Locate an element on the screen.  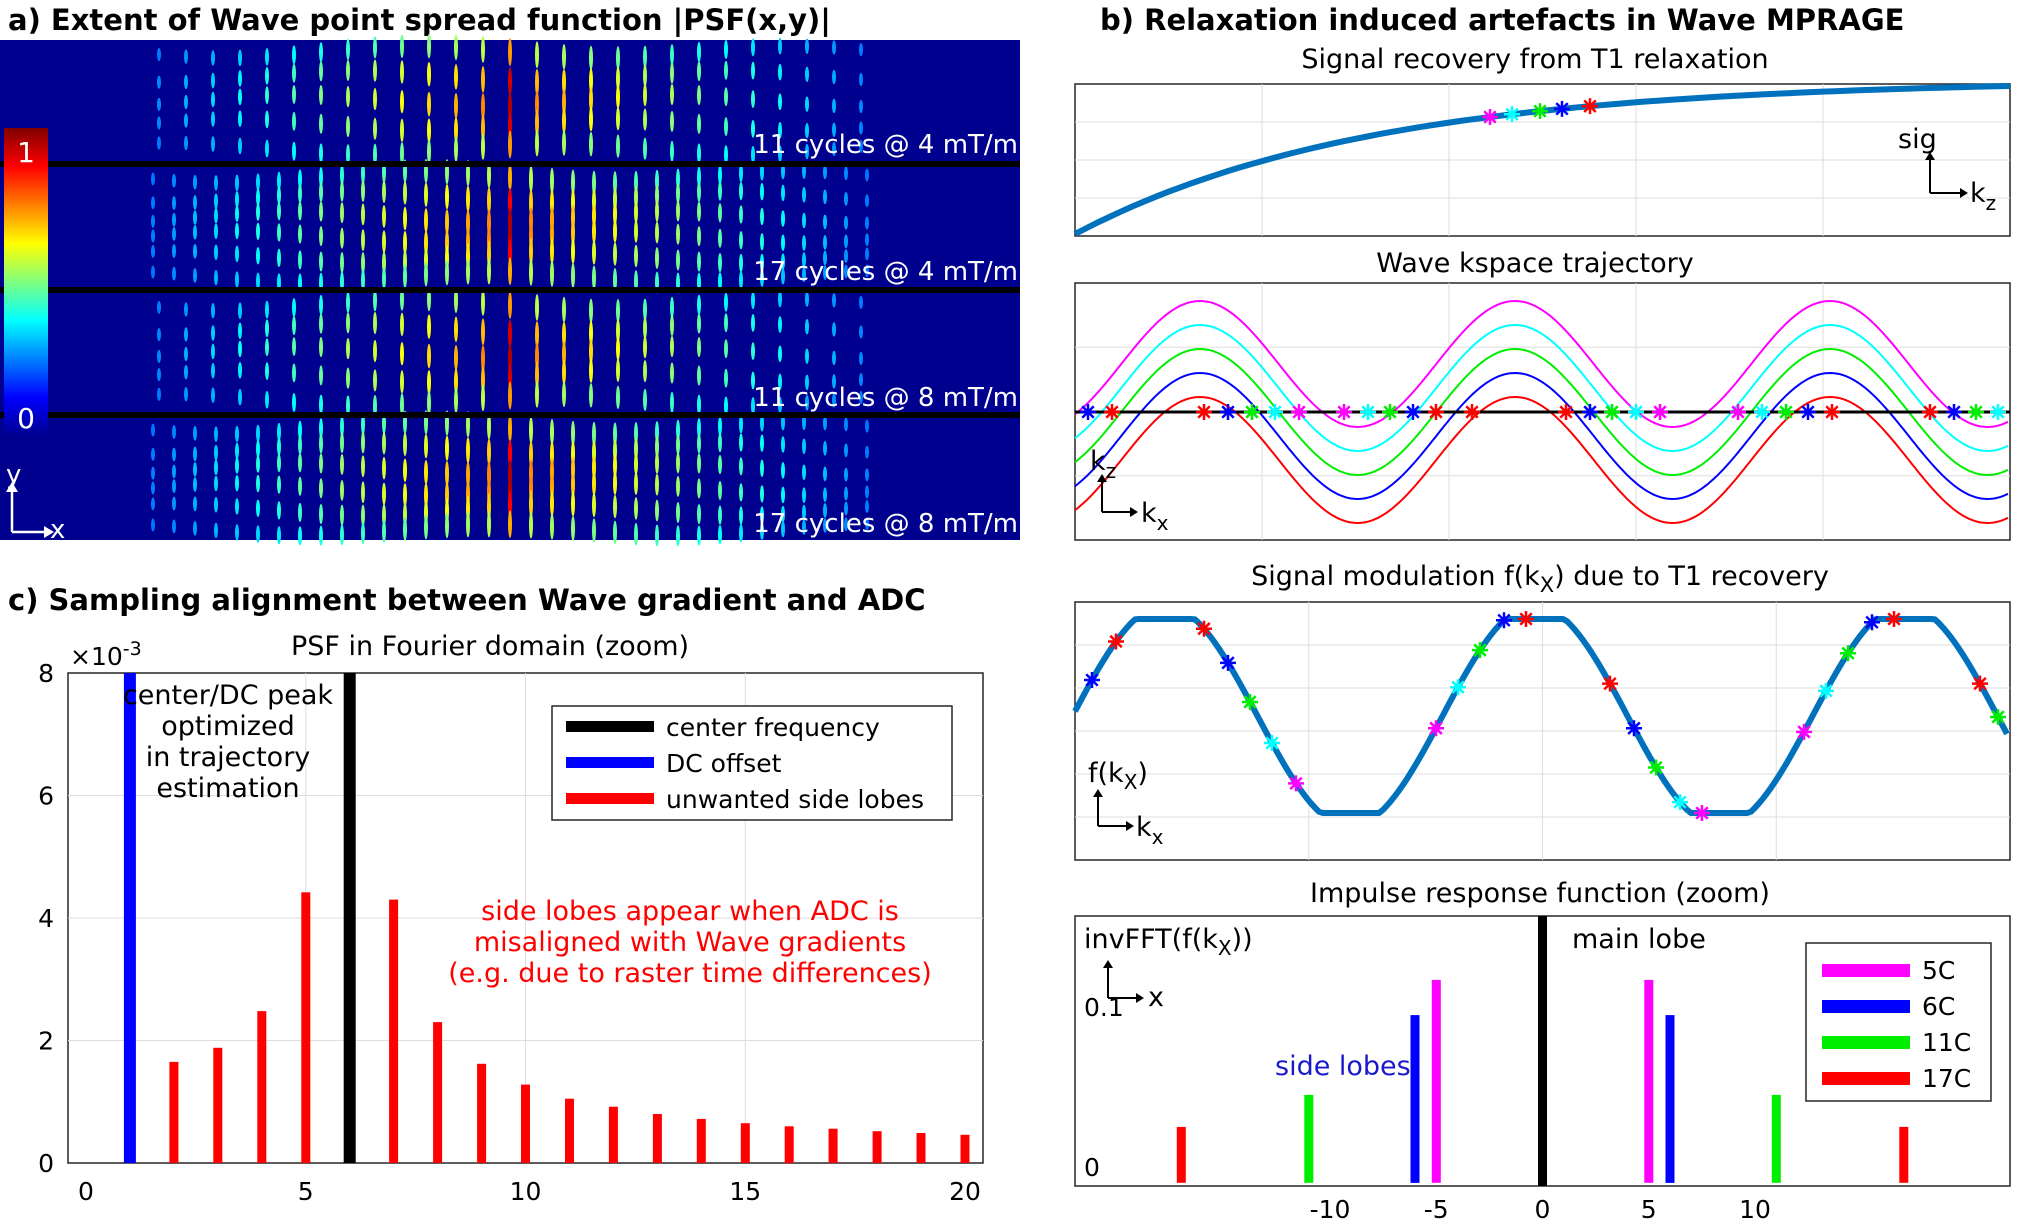
irf-bar-11c is located at coordinates (1309, 1138).